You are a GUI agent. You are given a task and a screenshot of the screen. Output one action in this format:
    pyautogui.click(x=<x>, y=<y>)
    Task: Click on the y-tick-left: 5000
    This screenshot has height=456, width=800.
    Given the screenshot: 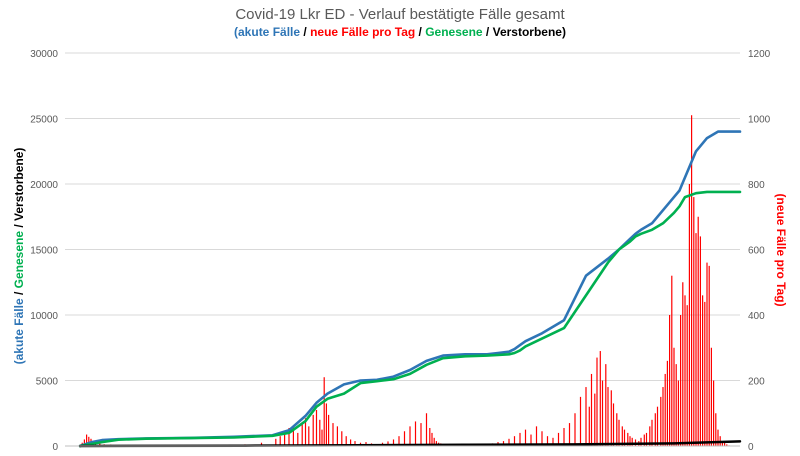 What is the action you would take?
    pyautogui.click(x=47, y=382)
    